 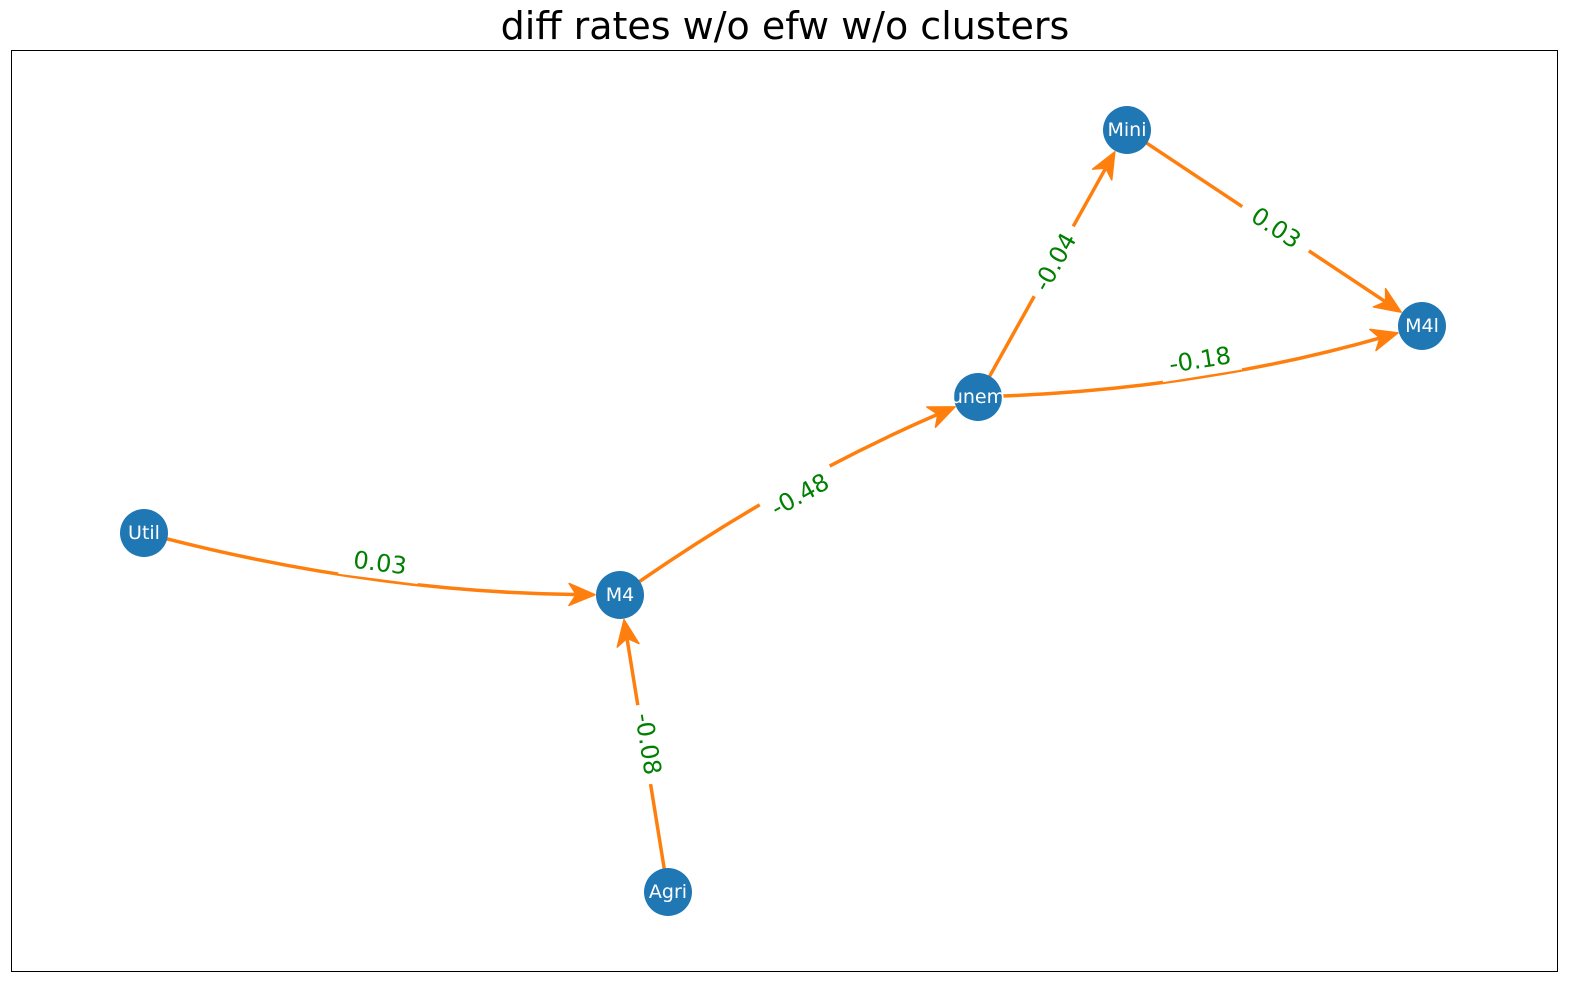 I want to click on edge-weight-label: 0.03, so click(x=380, y=563).